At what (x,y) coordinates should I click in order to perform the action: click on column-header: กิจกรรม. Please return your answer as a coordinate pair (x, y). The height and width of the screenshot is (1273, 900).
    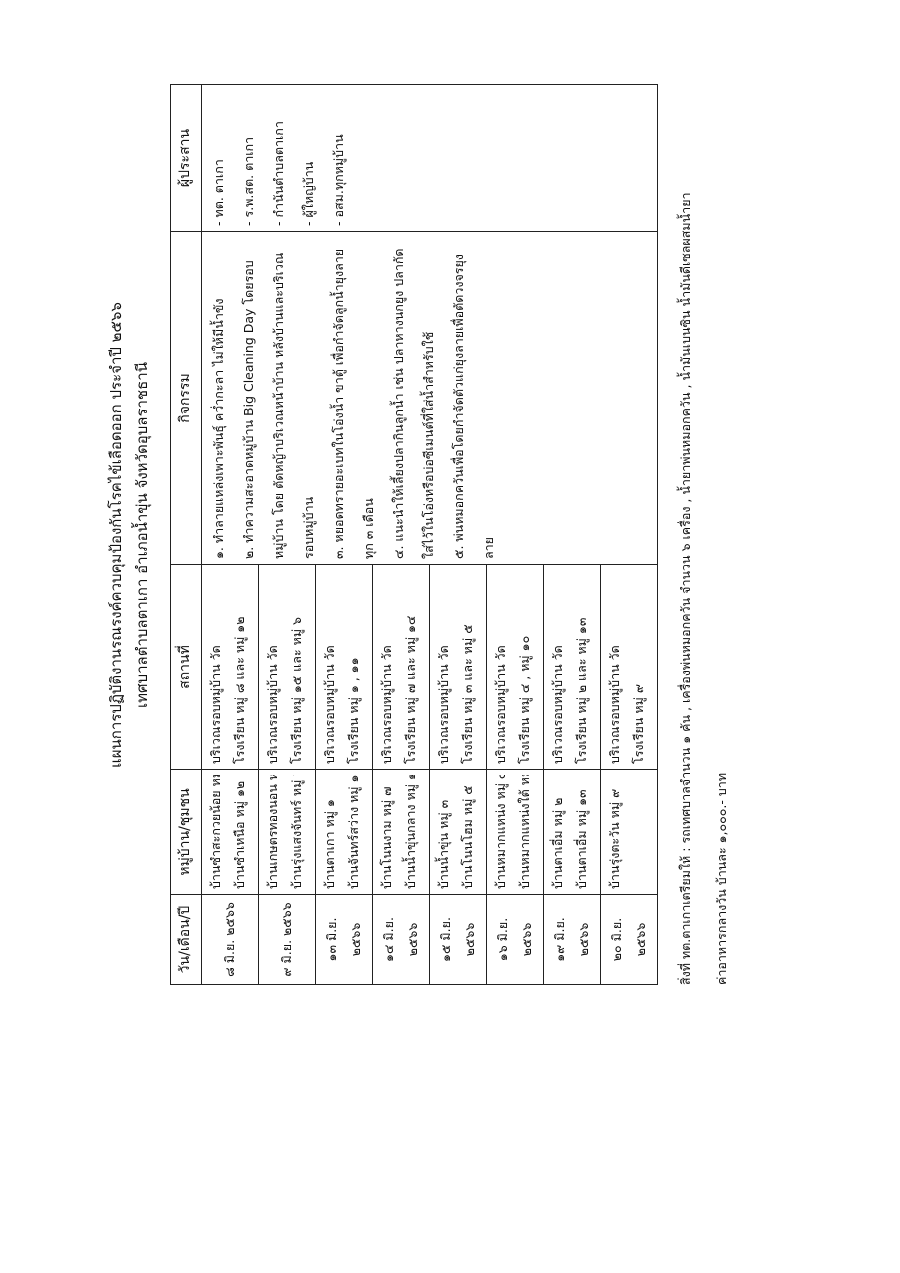
    Looking at the image, I should click on (186, 398).